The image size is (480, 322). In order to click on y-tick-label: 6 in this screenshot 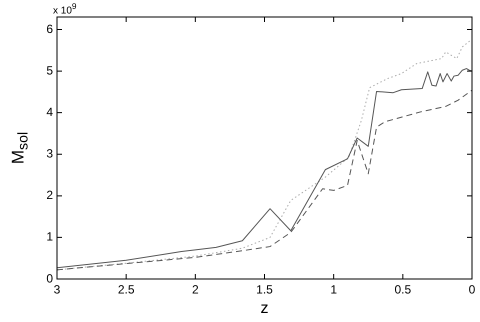, I will do `click(50, 29)`.